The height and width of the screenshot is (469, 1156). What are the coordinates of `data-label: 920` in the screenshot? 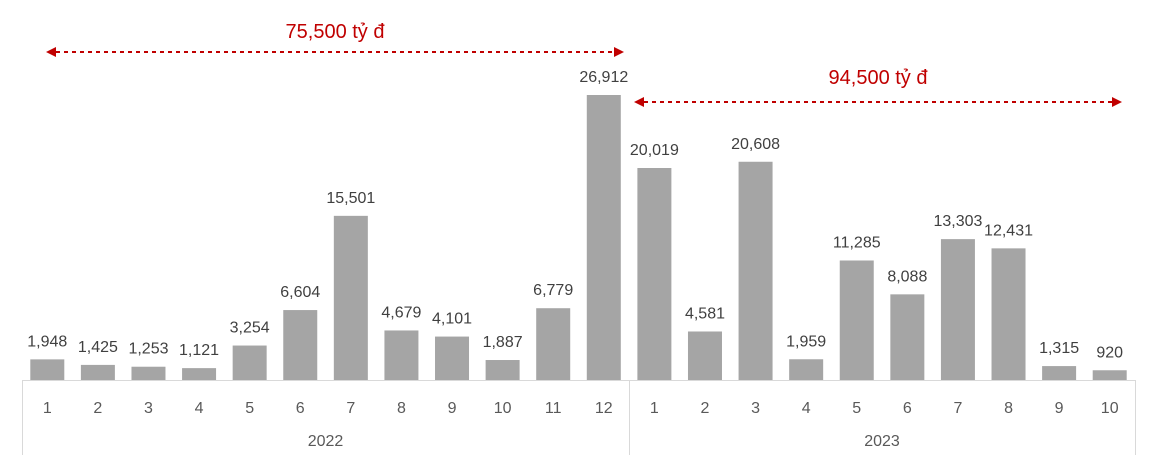 It's located at (1109, 352).